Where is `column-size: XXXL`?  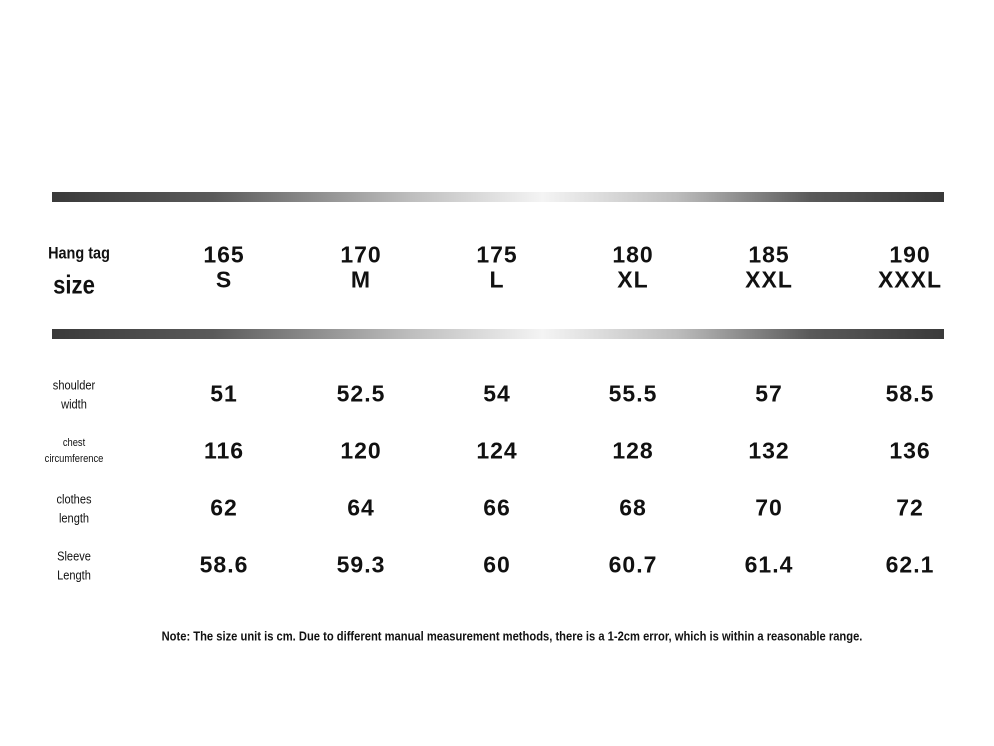 column-size: XXXL is located at coordinates (910, 279).